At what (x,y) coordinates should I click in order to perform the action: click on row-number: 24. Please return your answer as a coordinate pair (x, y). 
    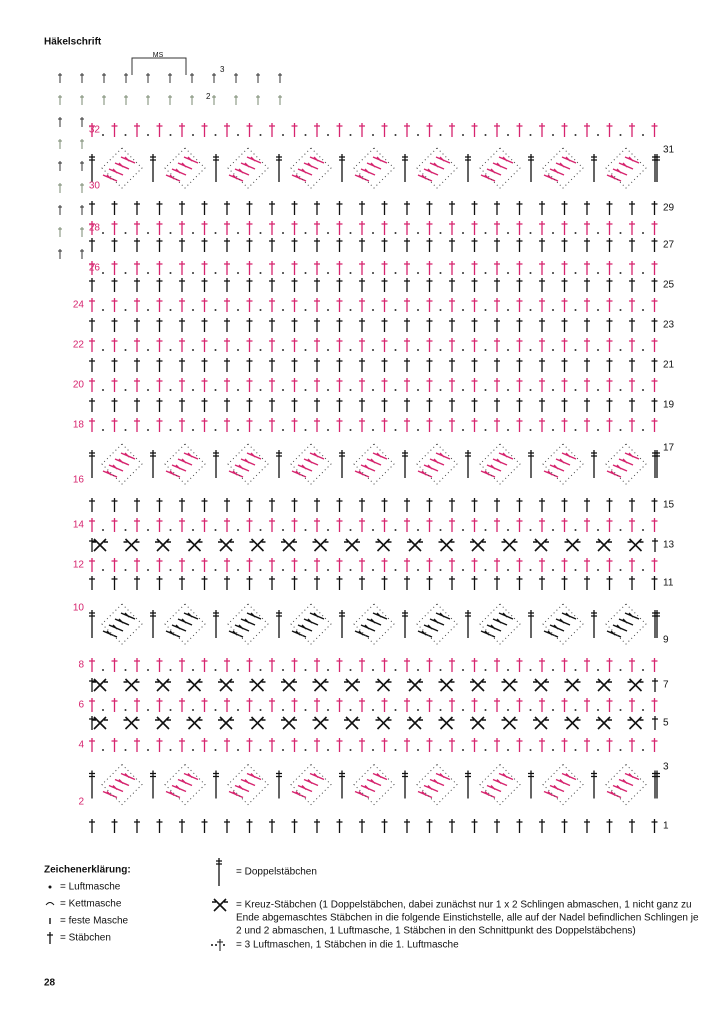
    Looking at the image, I should click on (79, 305).